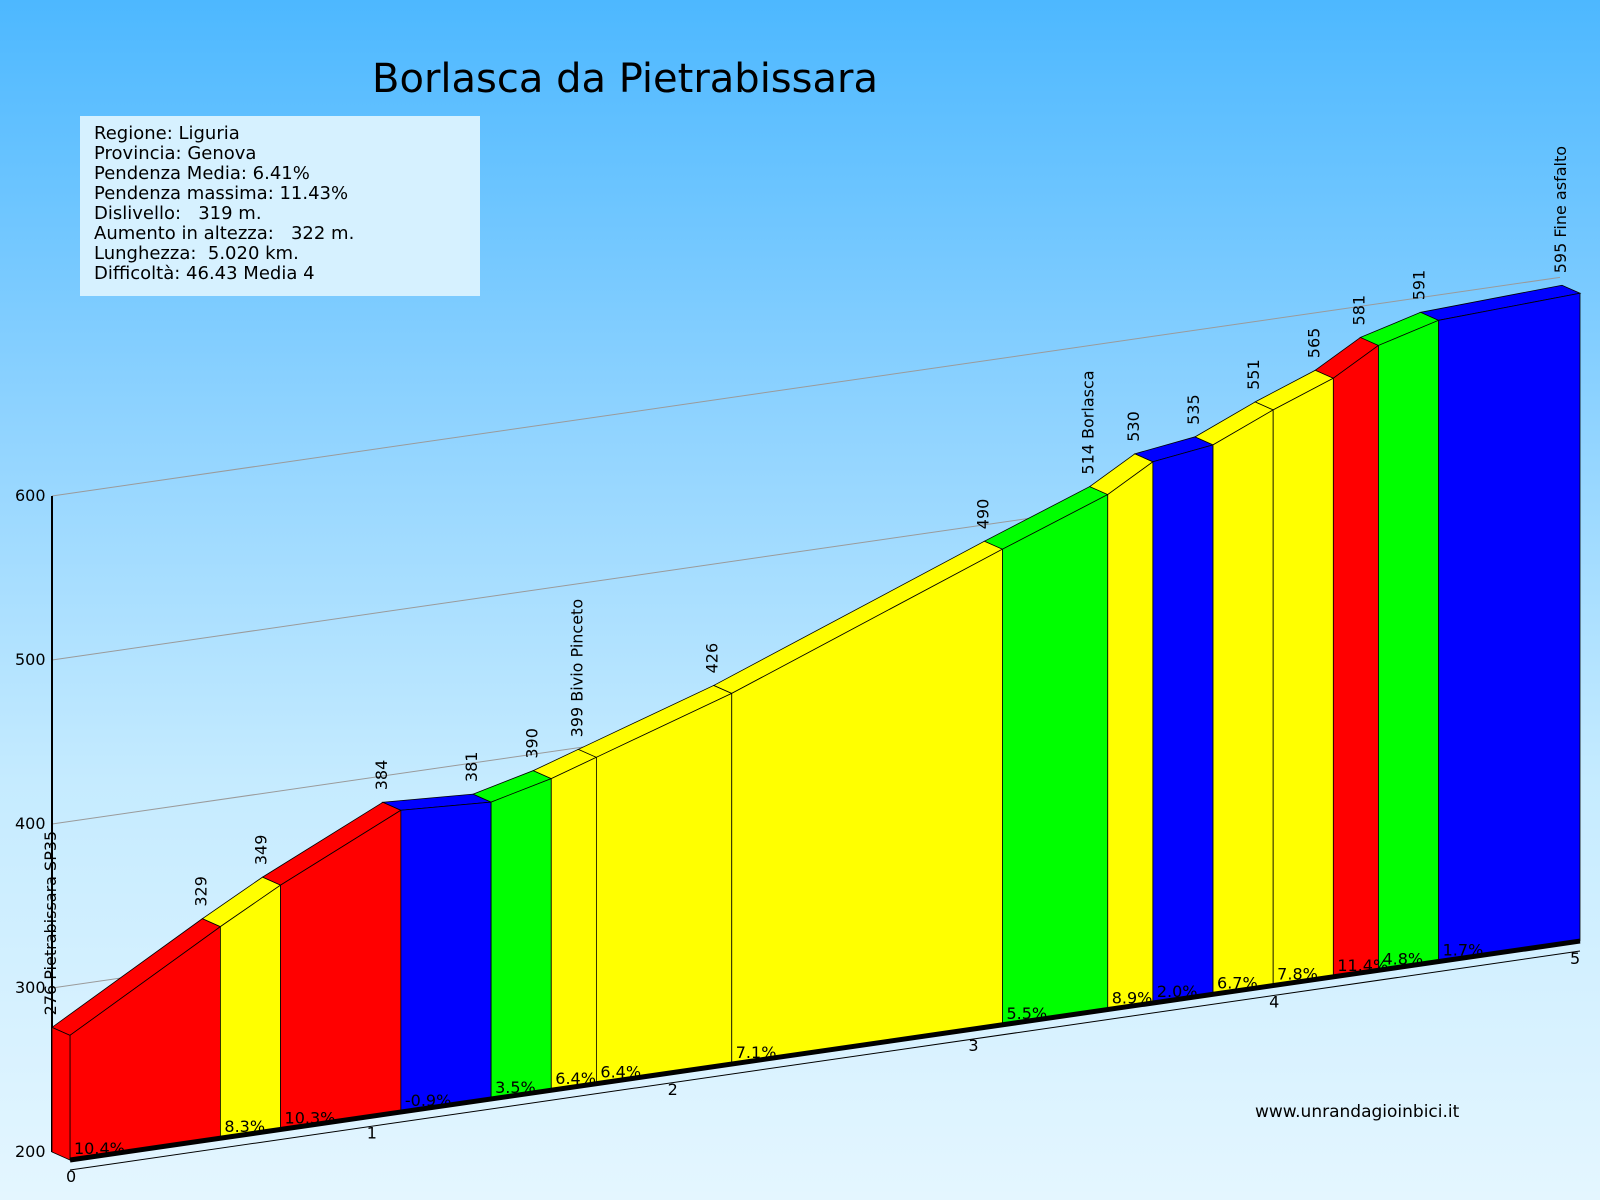 The height and width of the screenshot is (1200, 1600). Describe the element at coordinates (167, 133) in the screenshot. I see `info-line: Regione: Liguria` at that location.